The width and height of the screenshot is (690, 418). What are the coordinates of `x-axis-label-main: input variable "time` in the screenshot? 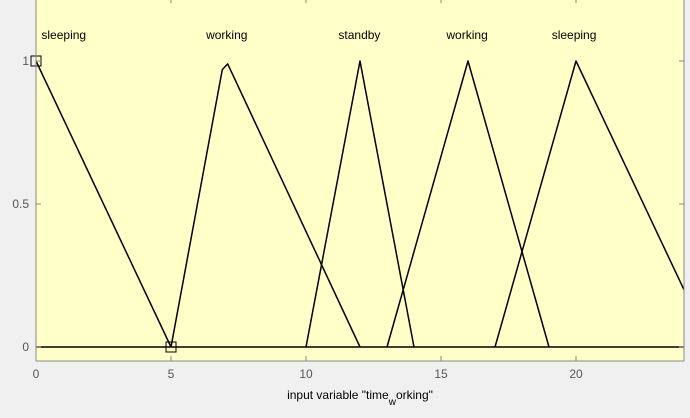 It's located at (338, 395).